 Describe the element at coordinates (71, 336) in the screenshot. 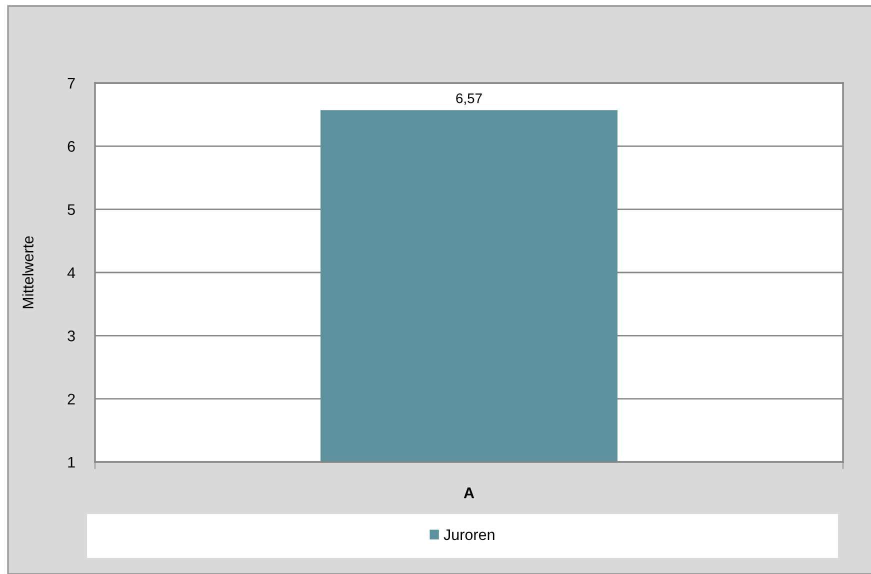

I see `y-tick-label: 3` at that location.